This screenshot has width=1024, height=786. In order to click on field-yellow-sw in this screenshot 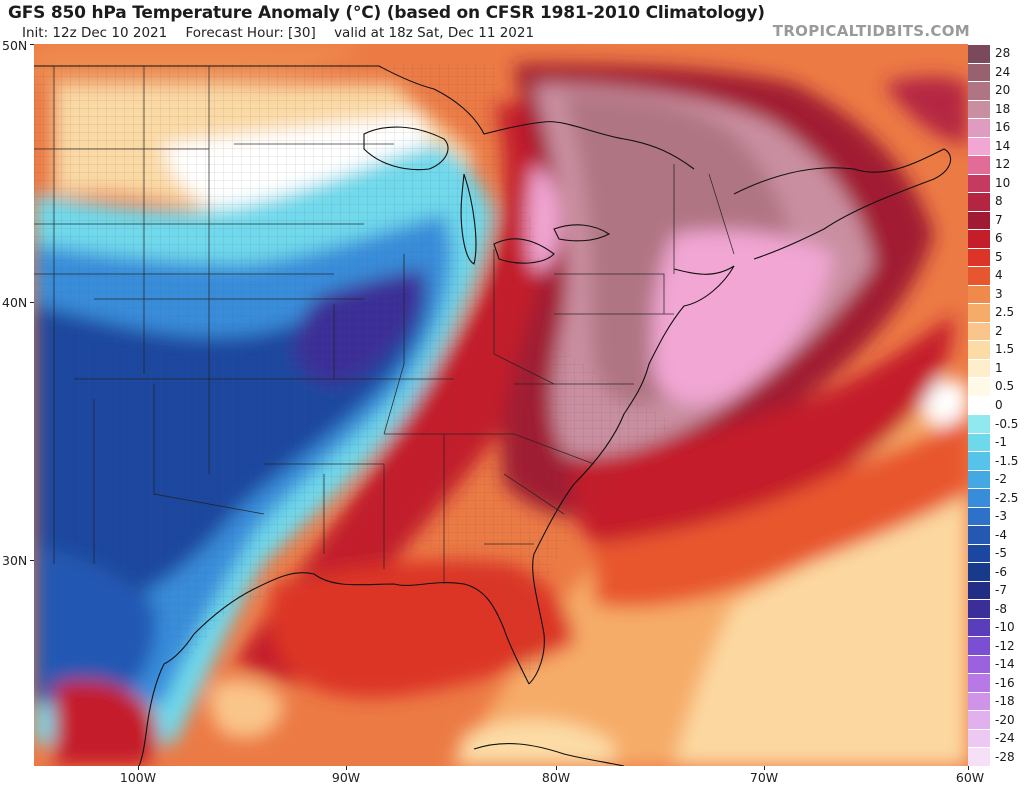, I will do `click(246, 709)`.